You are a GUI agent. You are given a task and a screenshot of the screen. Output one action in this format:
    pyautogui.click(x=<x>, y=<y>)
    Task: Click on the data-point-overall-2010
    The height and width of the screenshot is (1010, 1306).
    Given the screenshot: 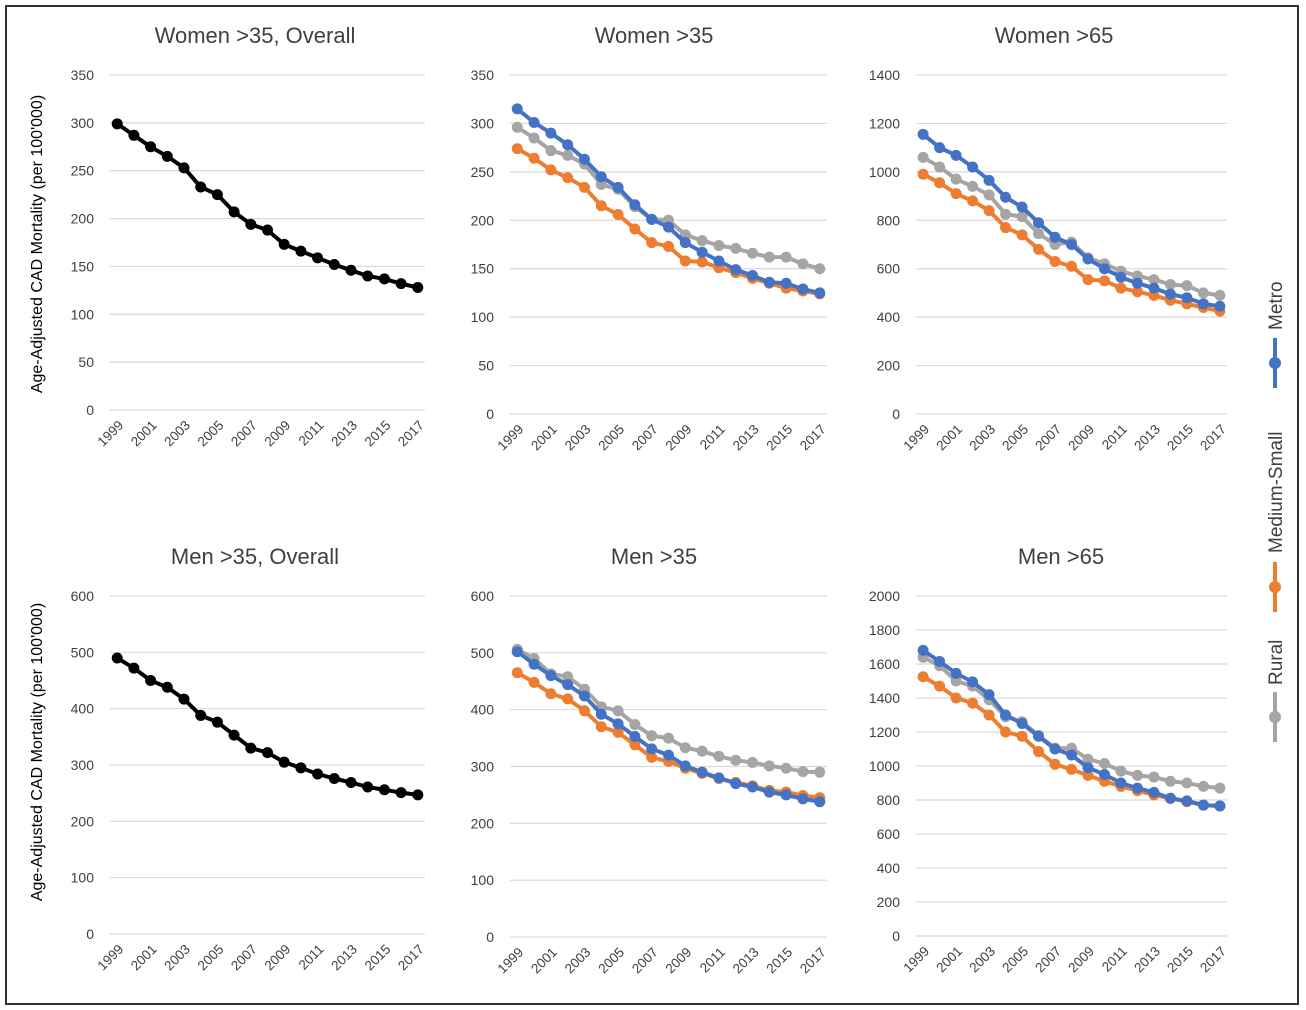 What is the action you would take?
    pyautogui.click(x=301, y=768)
    